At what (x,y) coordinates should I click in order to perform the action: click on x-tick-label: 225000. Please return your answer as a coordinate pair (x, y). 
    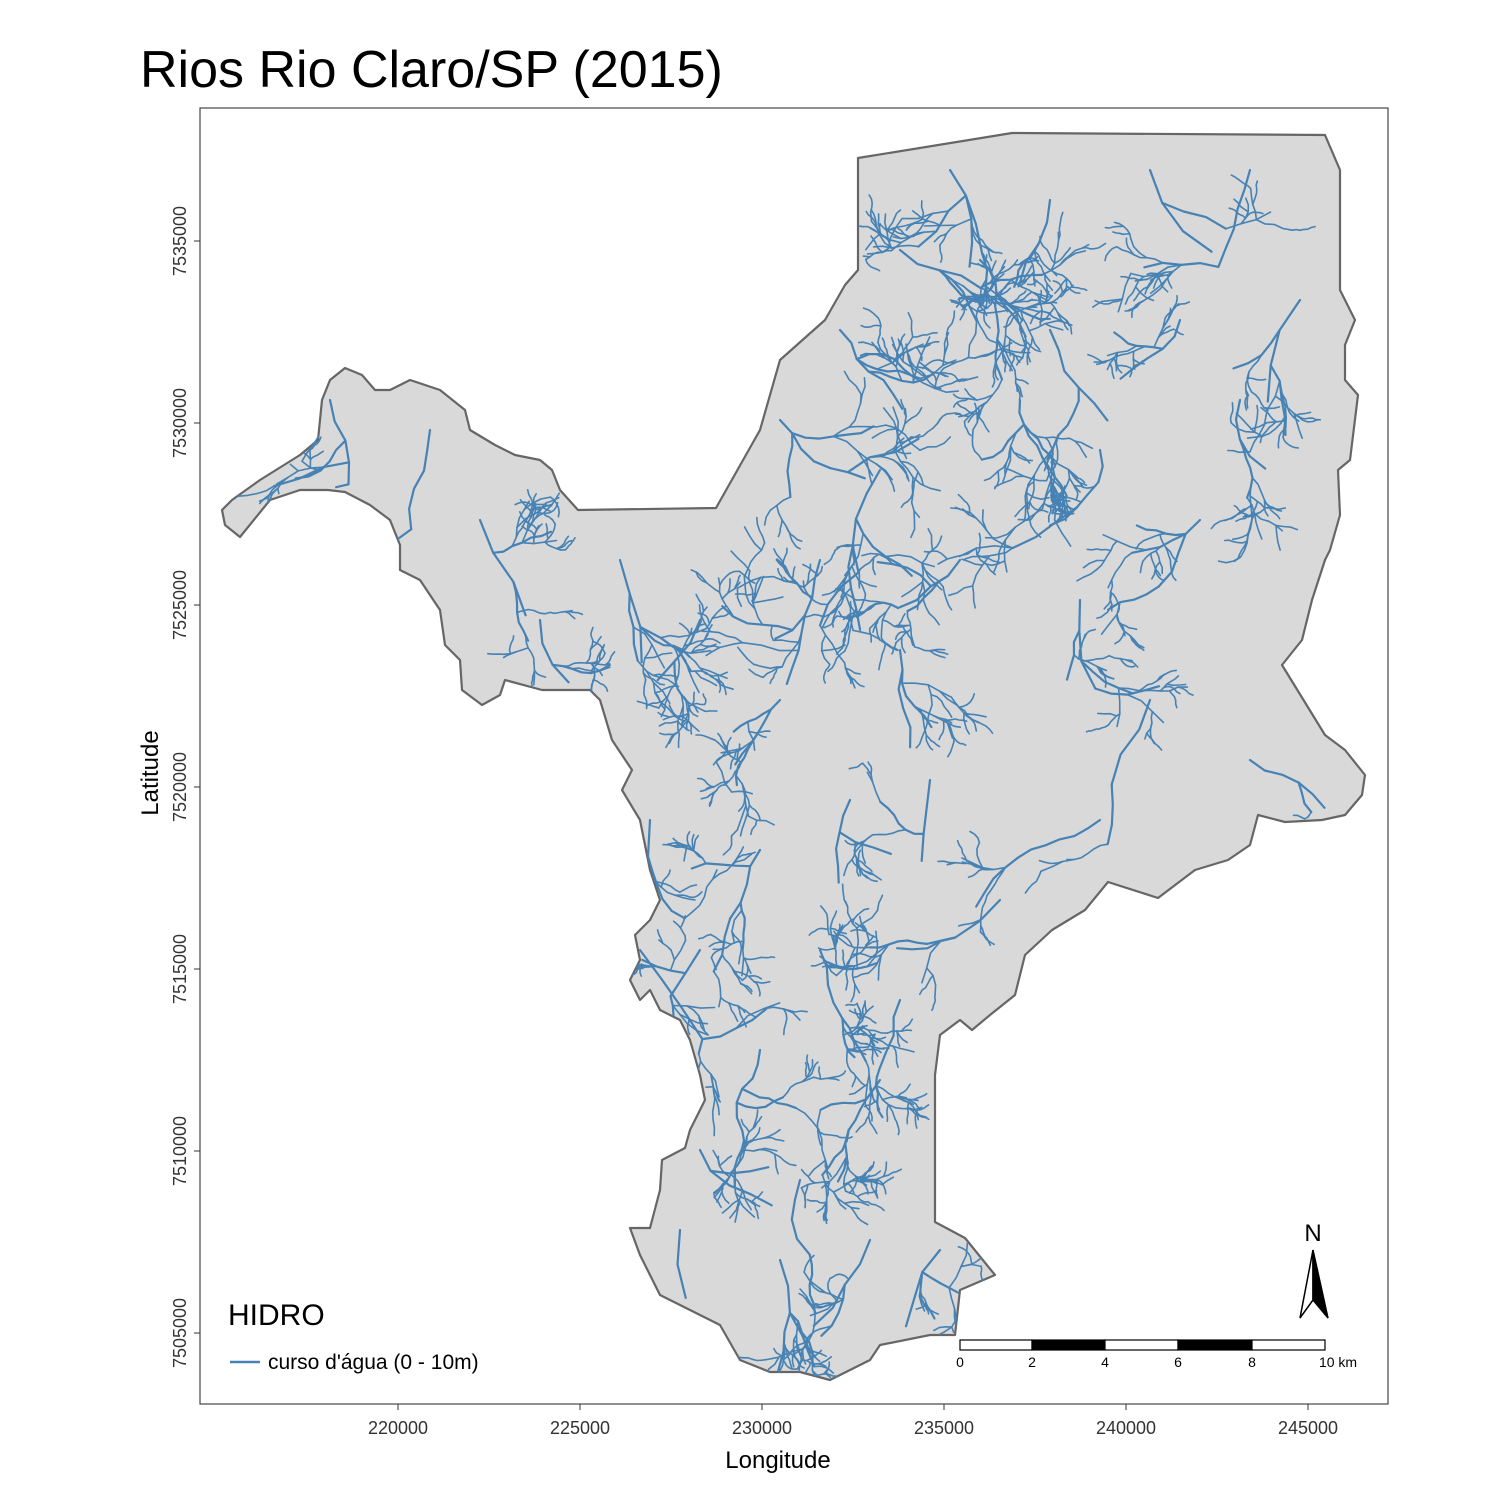
    Looking at the image, I should click on (580, 1428).